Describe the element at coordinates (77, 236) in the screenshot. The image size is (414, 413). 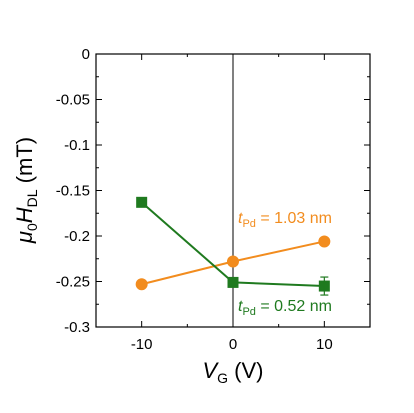
I see `y-tick-label: -0.2` at that location.